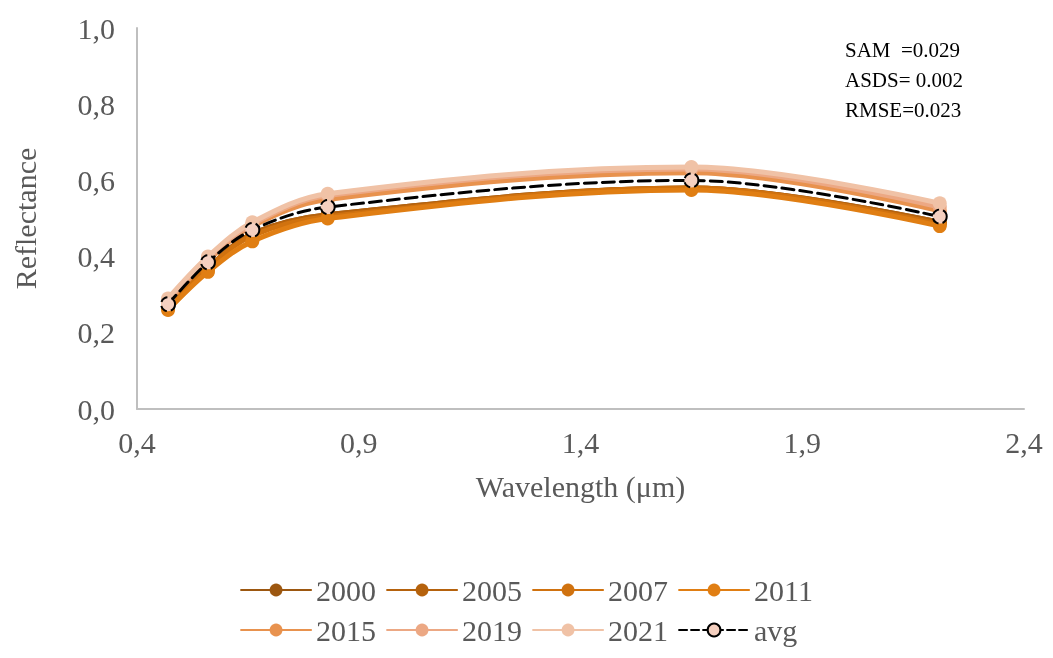 The height and width of the screenshot is (658, 1053). Describe the element at coordinates (346, 590) in the screenshot. I see `legend-label: 2000` at that location.